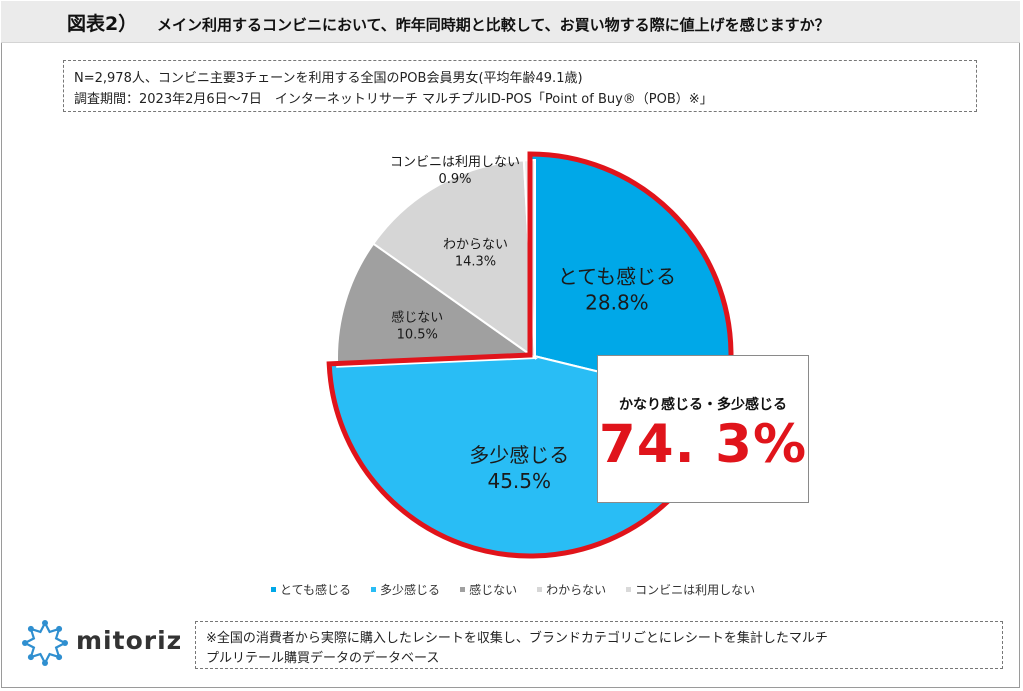 The height and width of the screenshot is (691, 1023). Describe the element at coordinates (129, 640) in the screenshot. I see `logo-text: mitoriz` at that location.